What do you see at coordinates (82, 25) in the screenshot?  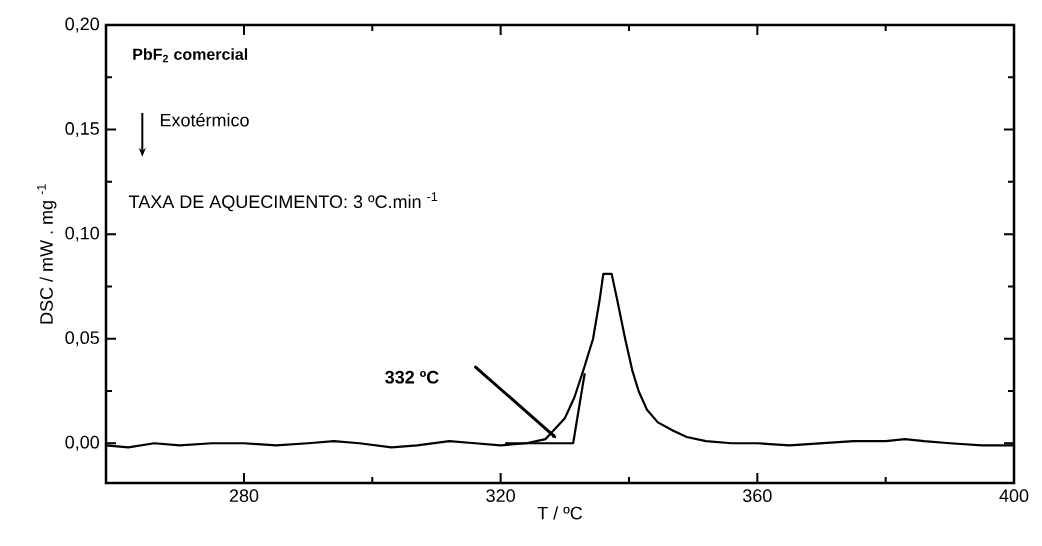 I see `y-tick-label: 0,20` at bounding box center [82, 25].